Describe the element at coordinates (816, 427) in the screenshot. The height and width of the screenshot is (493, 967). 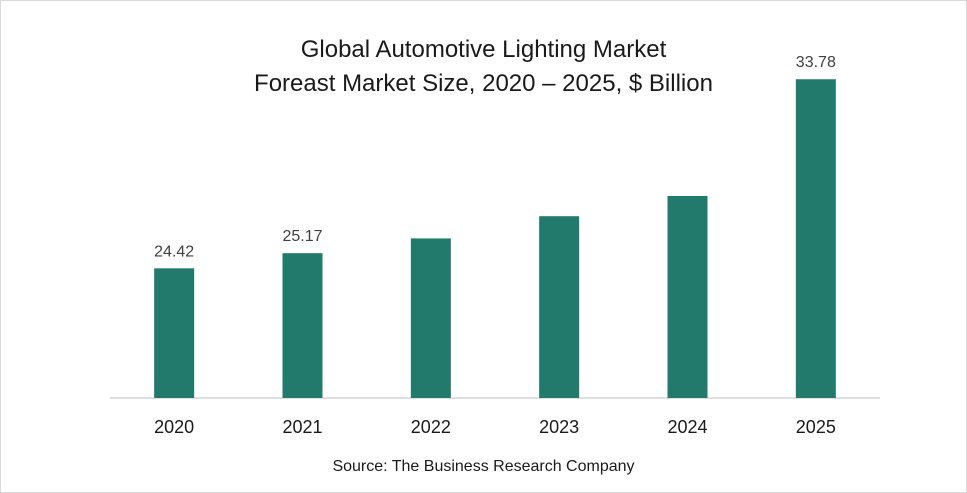
I see `x-tick-label-2025: 2025` at that location.